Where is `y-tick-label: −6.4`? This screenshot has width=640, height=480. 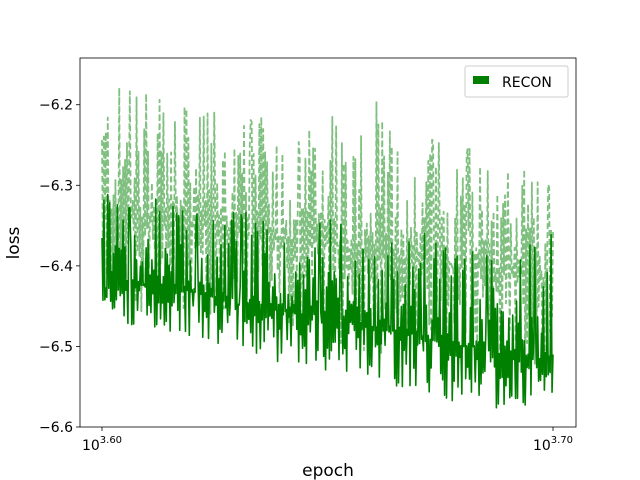 y-tick-label: −6.4 is located at coordinates (56, 267).